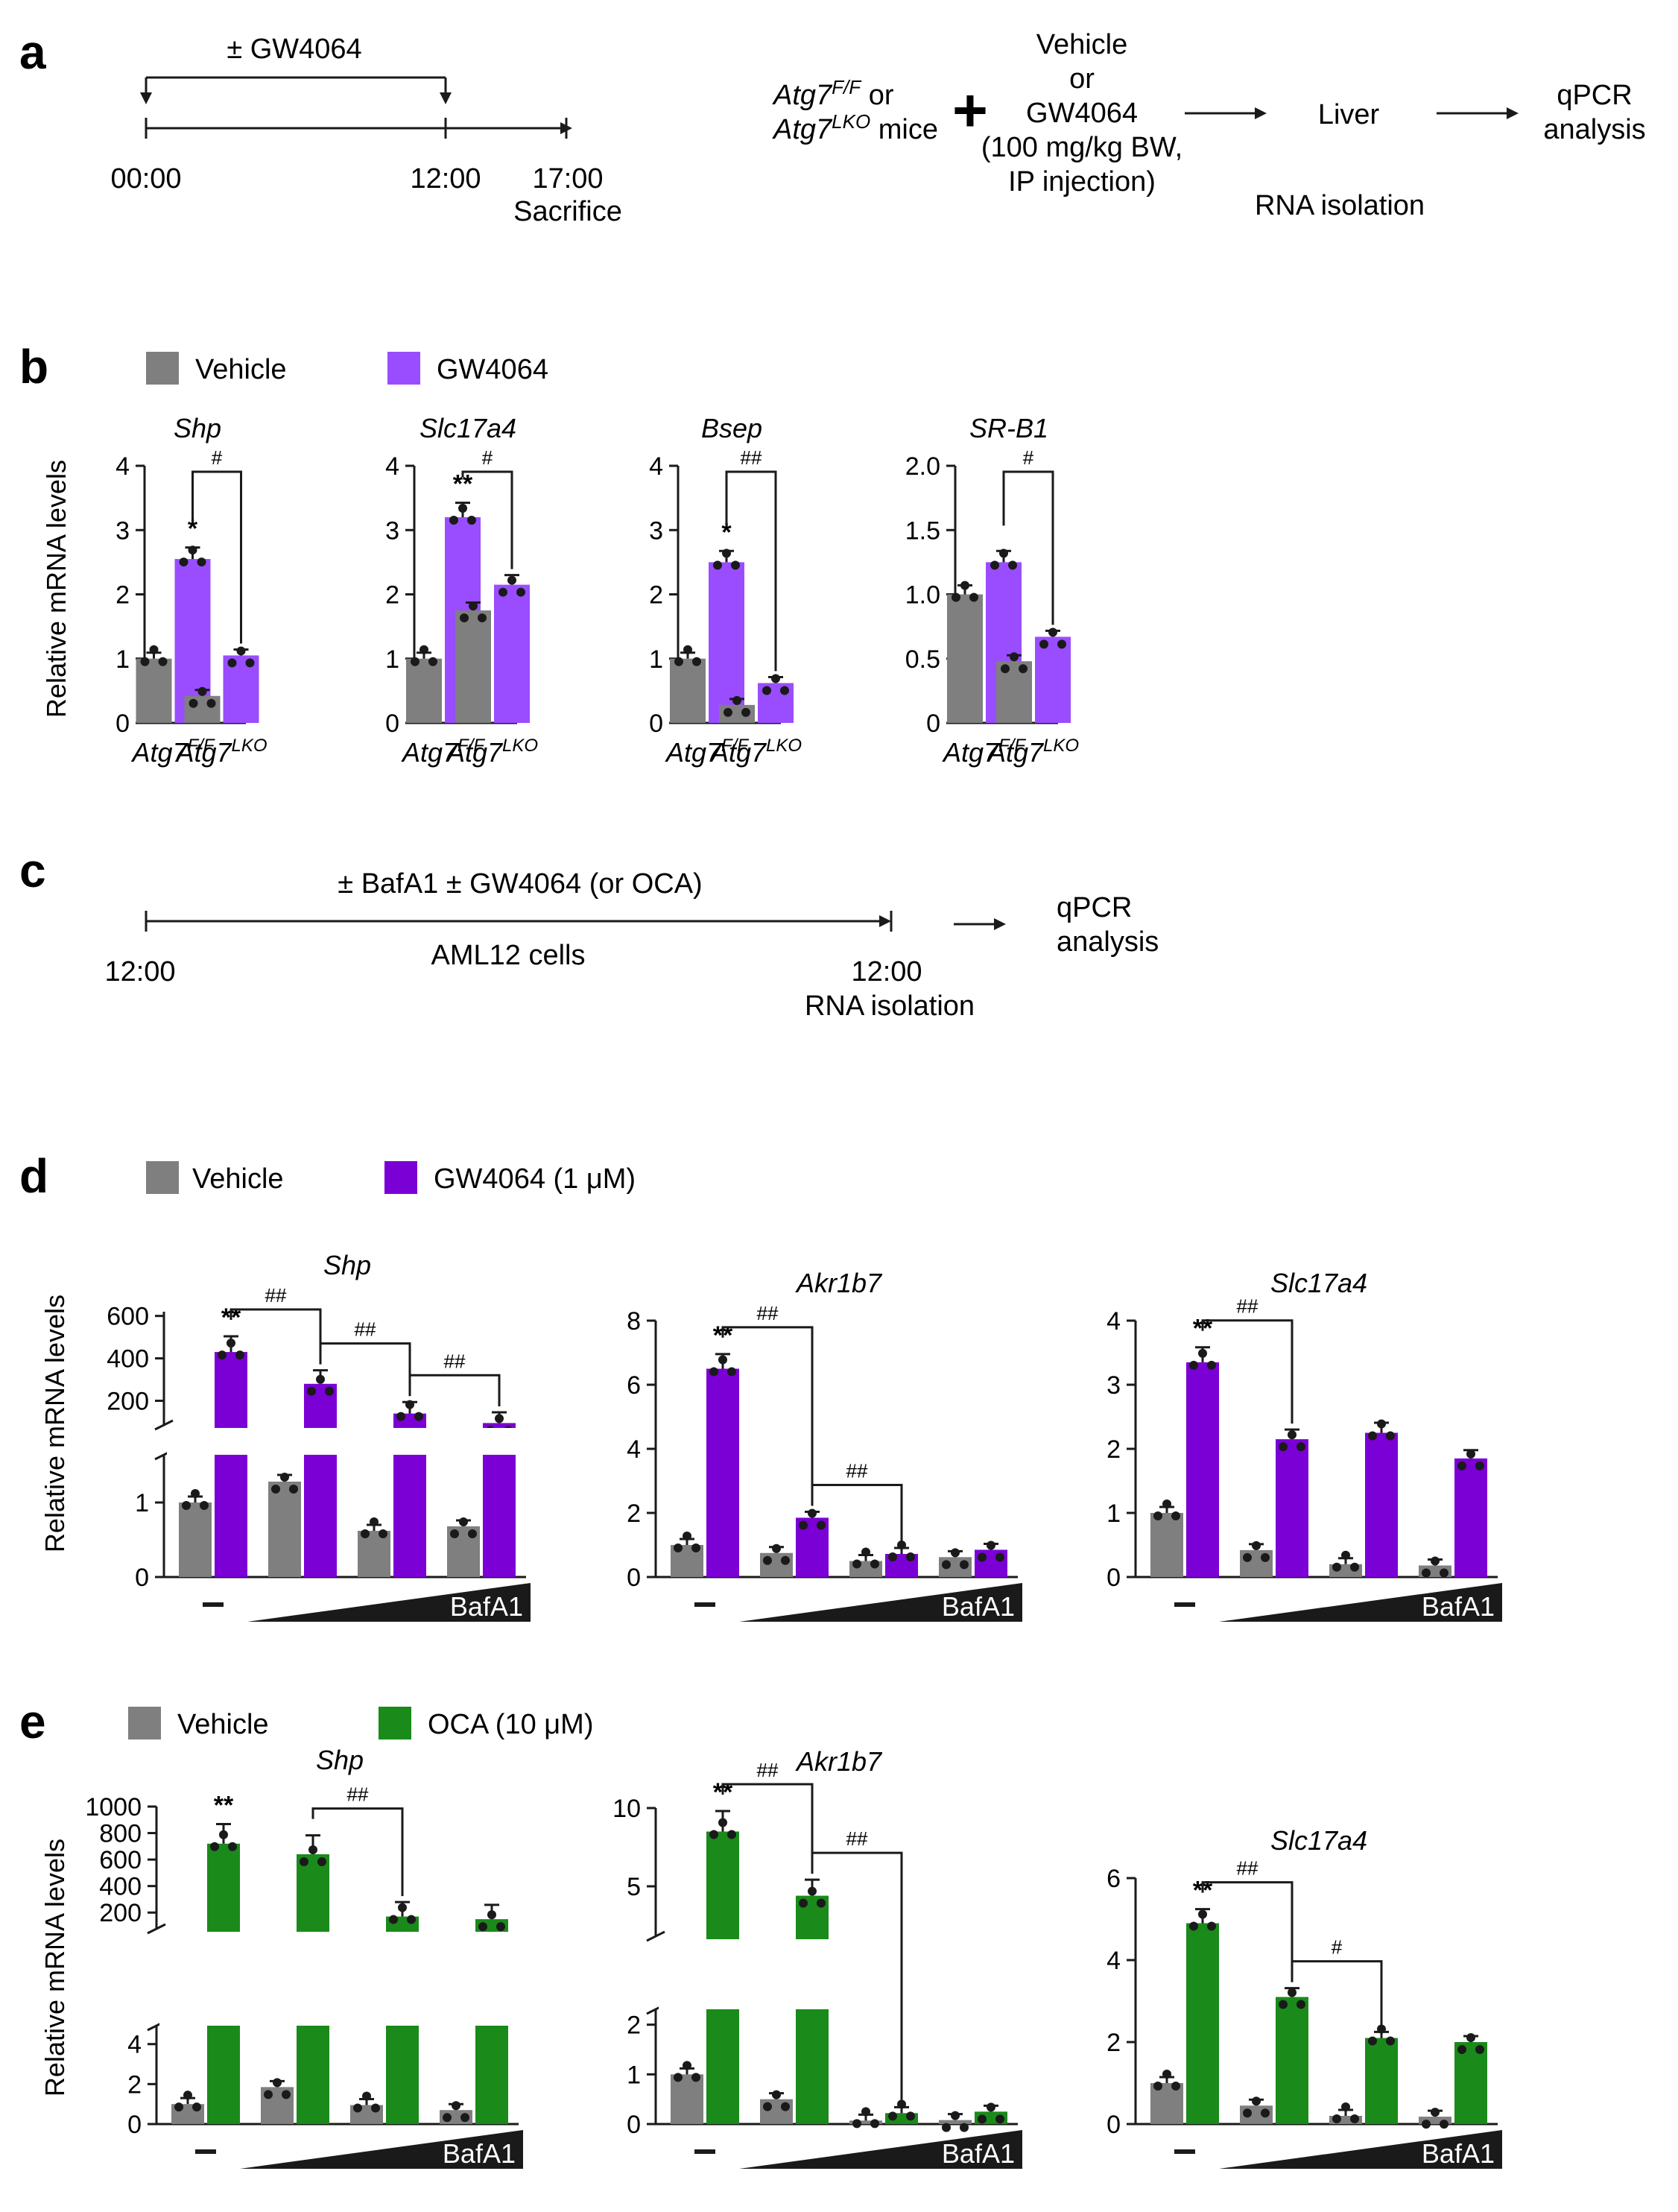 The image size is (1678, 2212). What do you see at coordinates (1113, 1449) in the screenshot?
I see `d-slc17a4-tick-label-2: 2` at bounding box center [1113, 1449].